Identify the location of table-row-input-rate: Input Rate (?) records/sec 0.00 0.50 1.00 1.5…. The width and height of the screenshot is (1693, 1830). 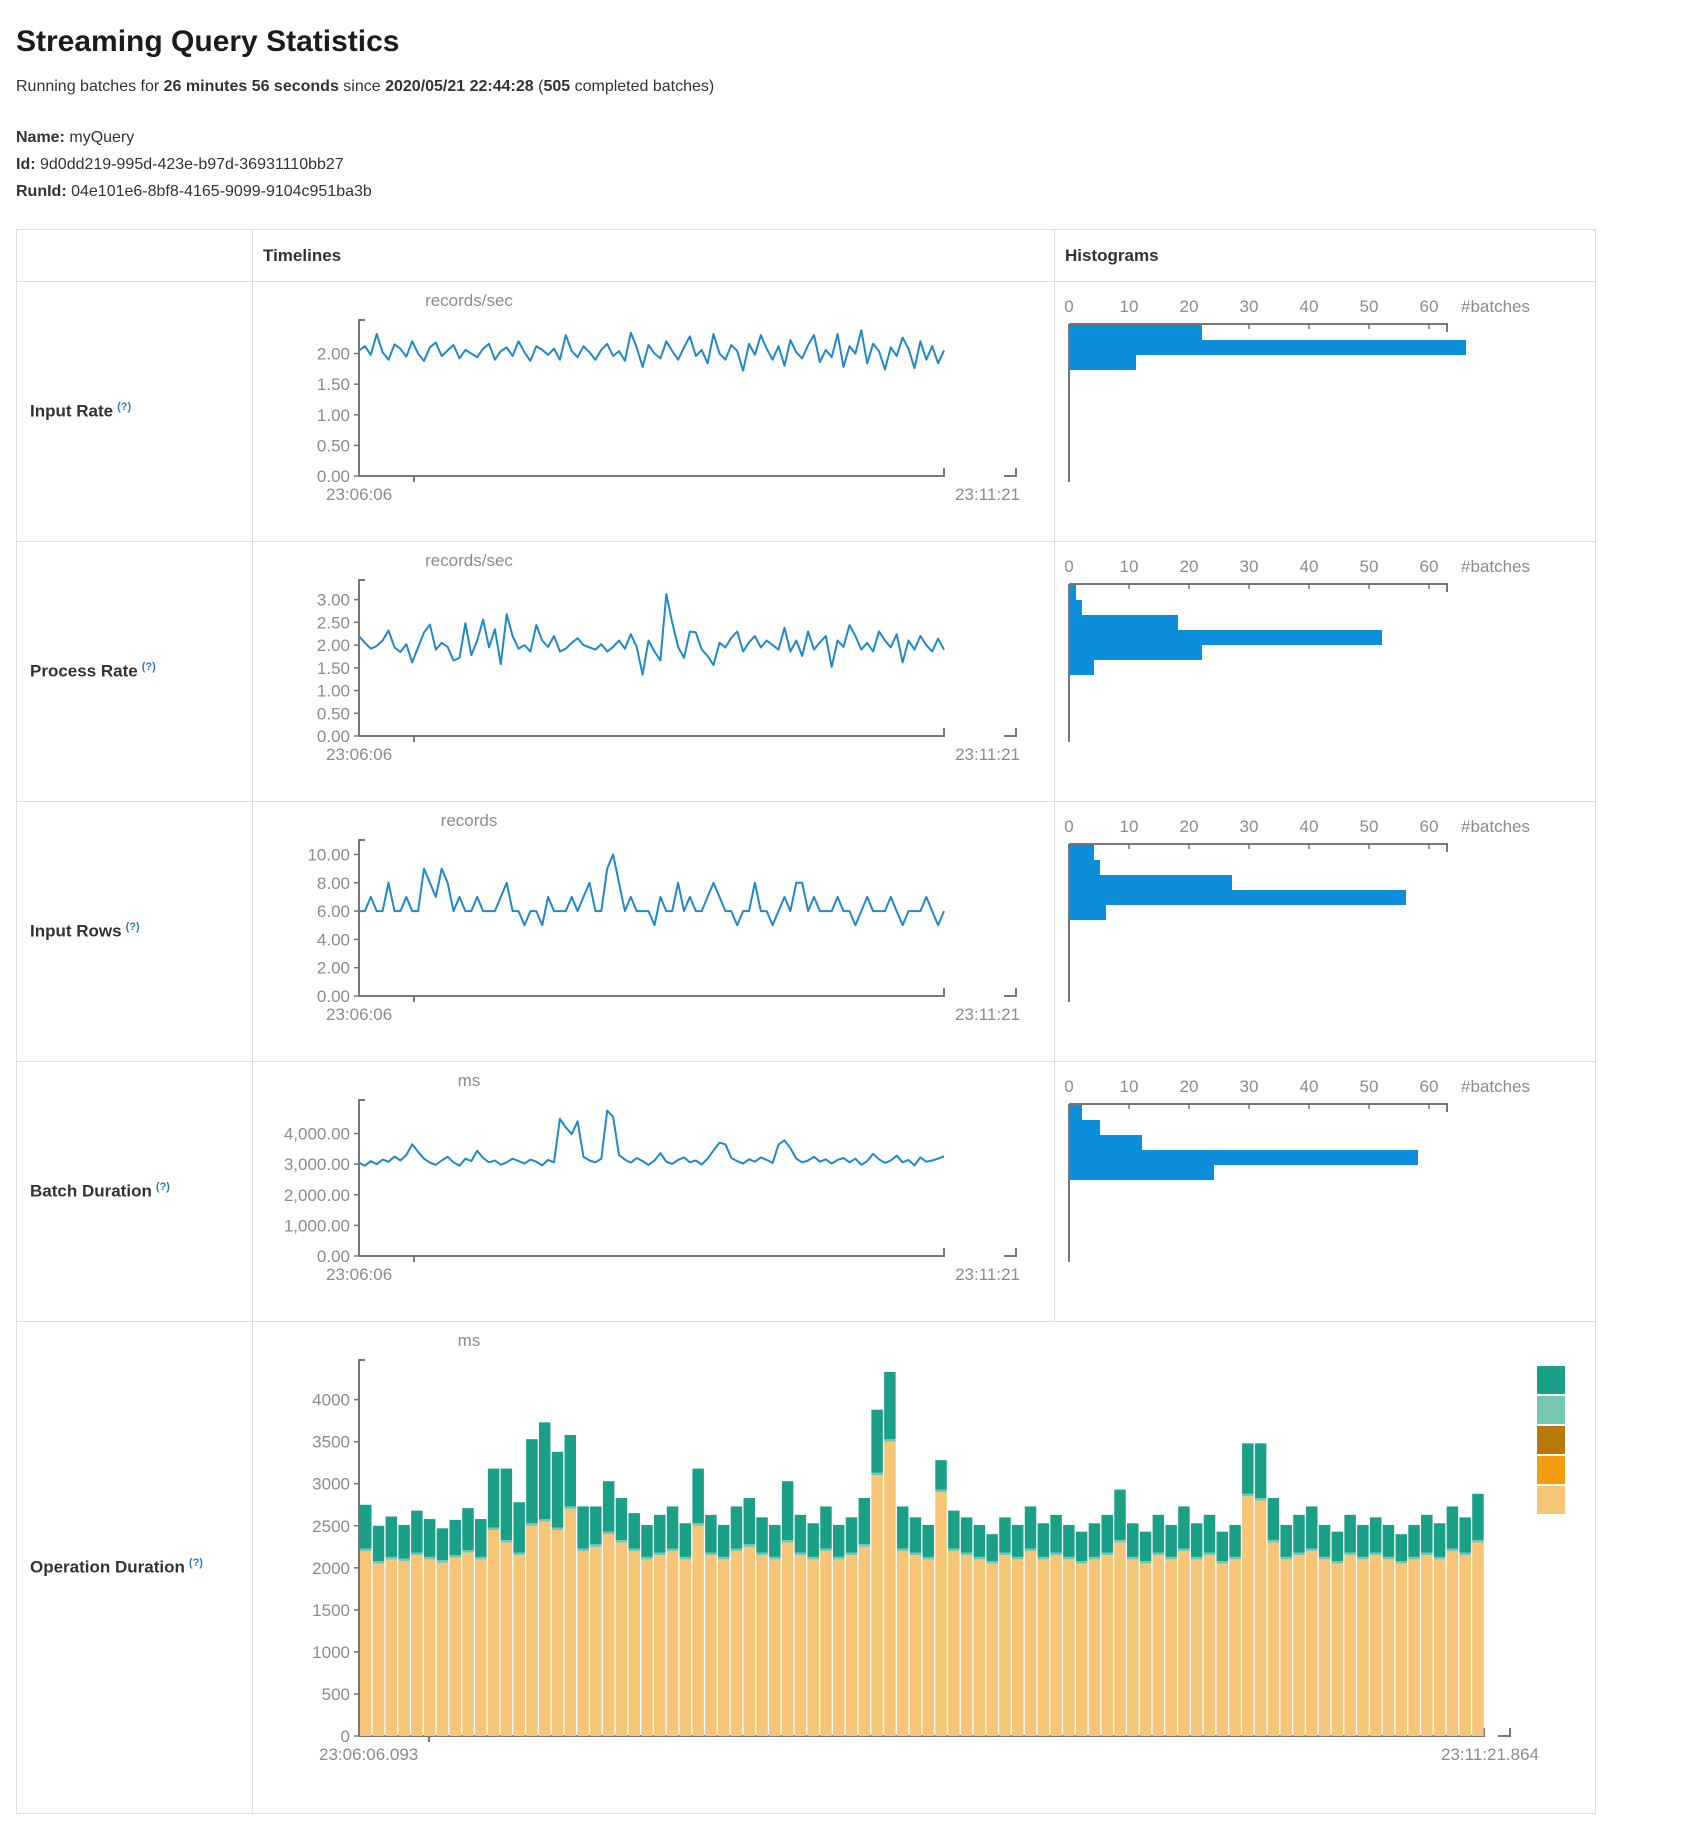
(806, 411).